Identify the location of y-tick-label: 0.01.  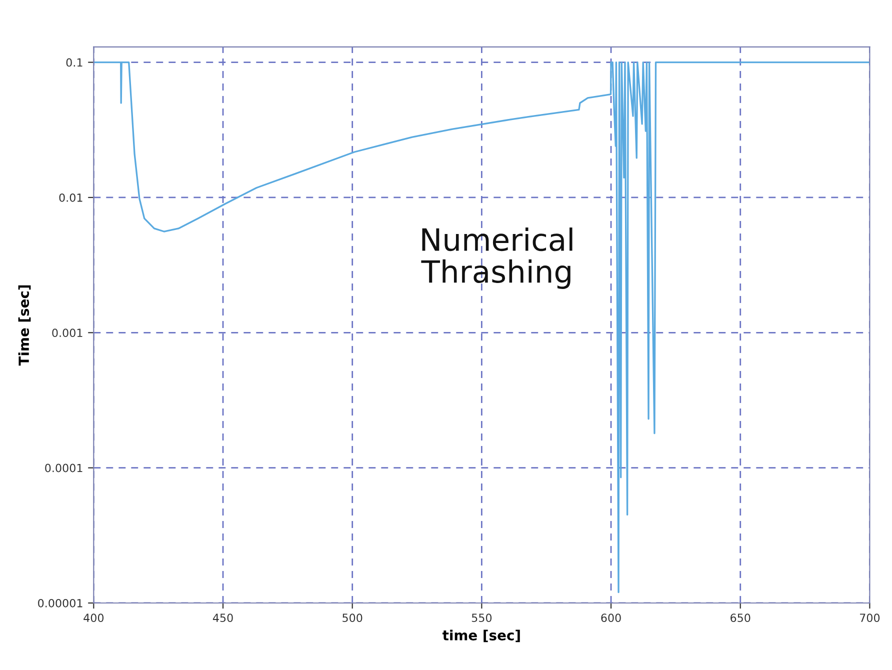
(70, 197).